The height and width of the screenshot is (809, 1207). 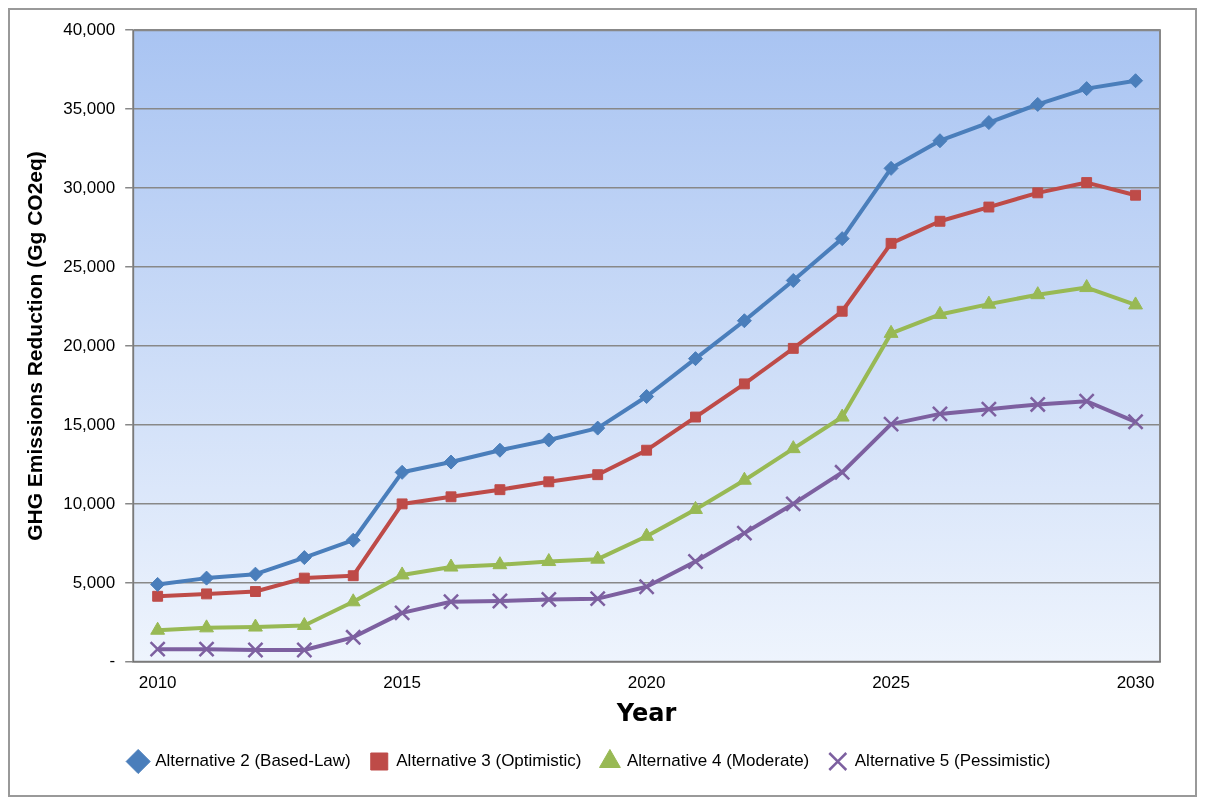 I want to click on y-tick-label: 40,000, so click(x=89, y=29).